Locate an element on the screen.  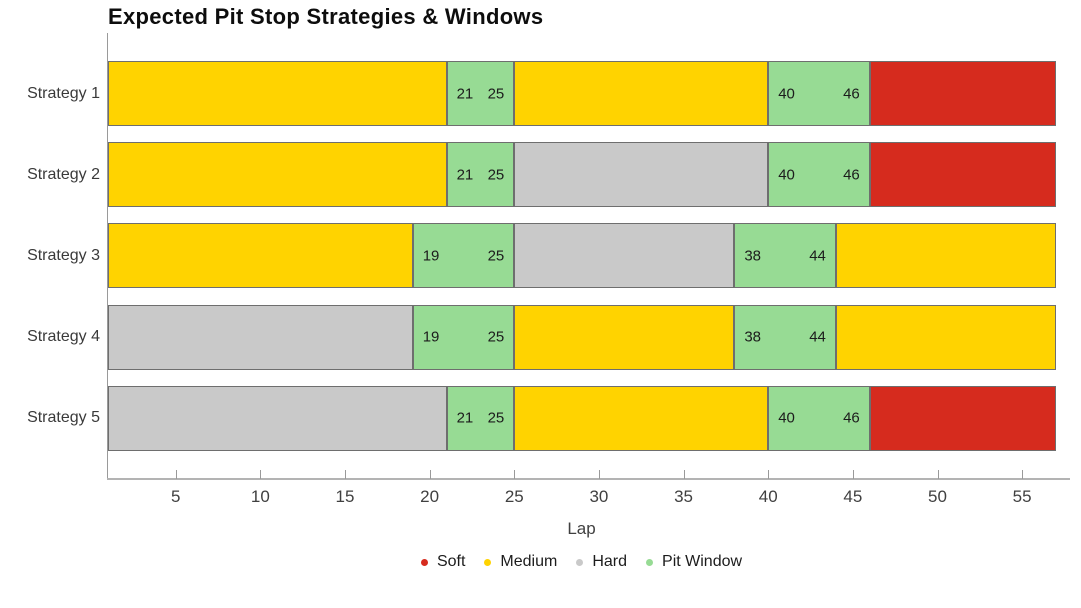
legend-item-pit-window: Pit Window is located at coordinates (694, 562).